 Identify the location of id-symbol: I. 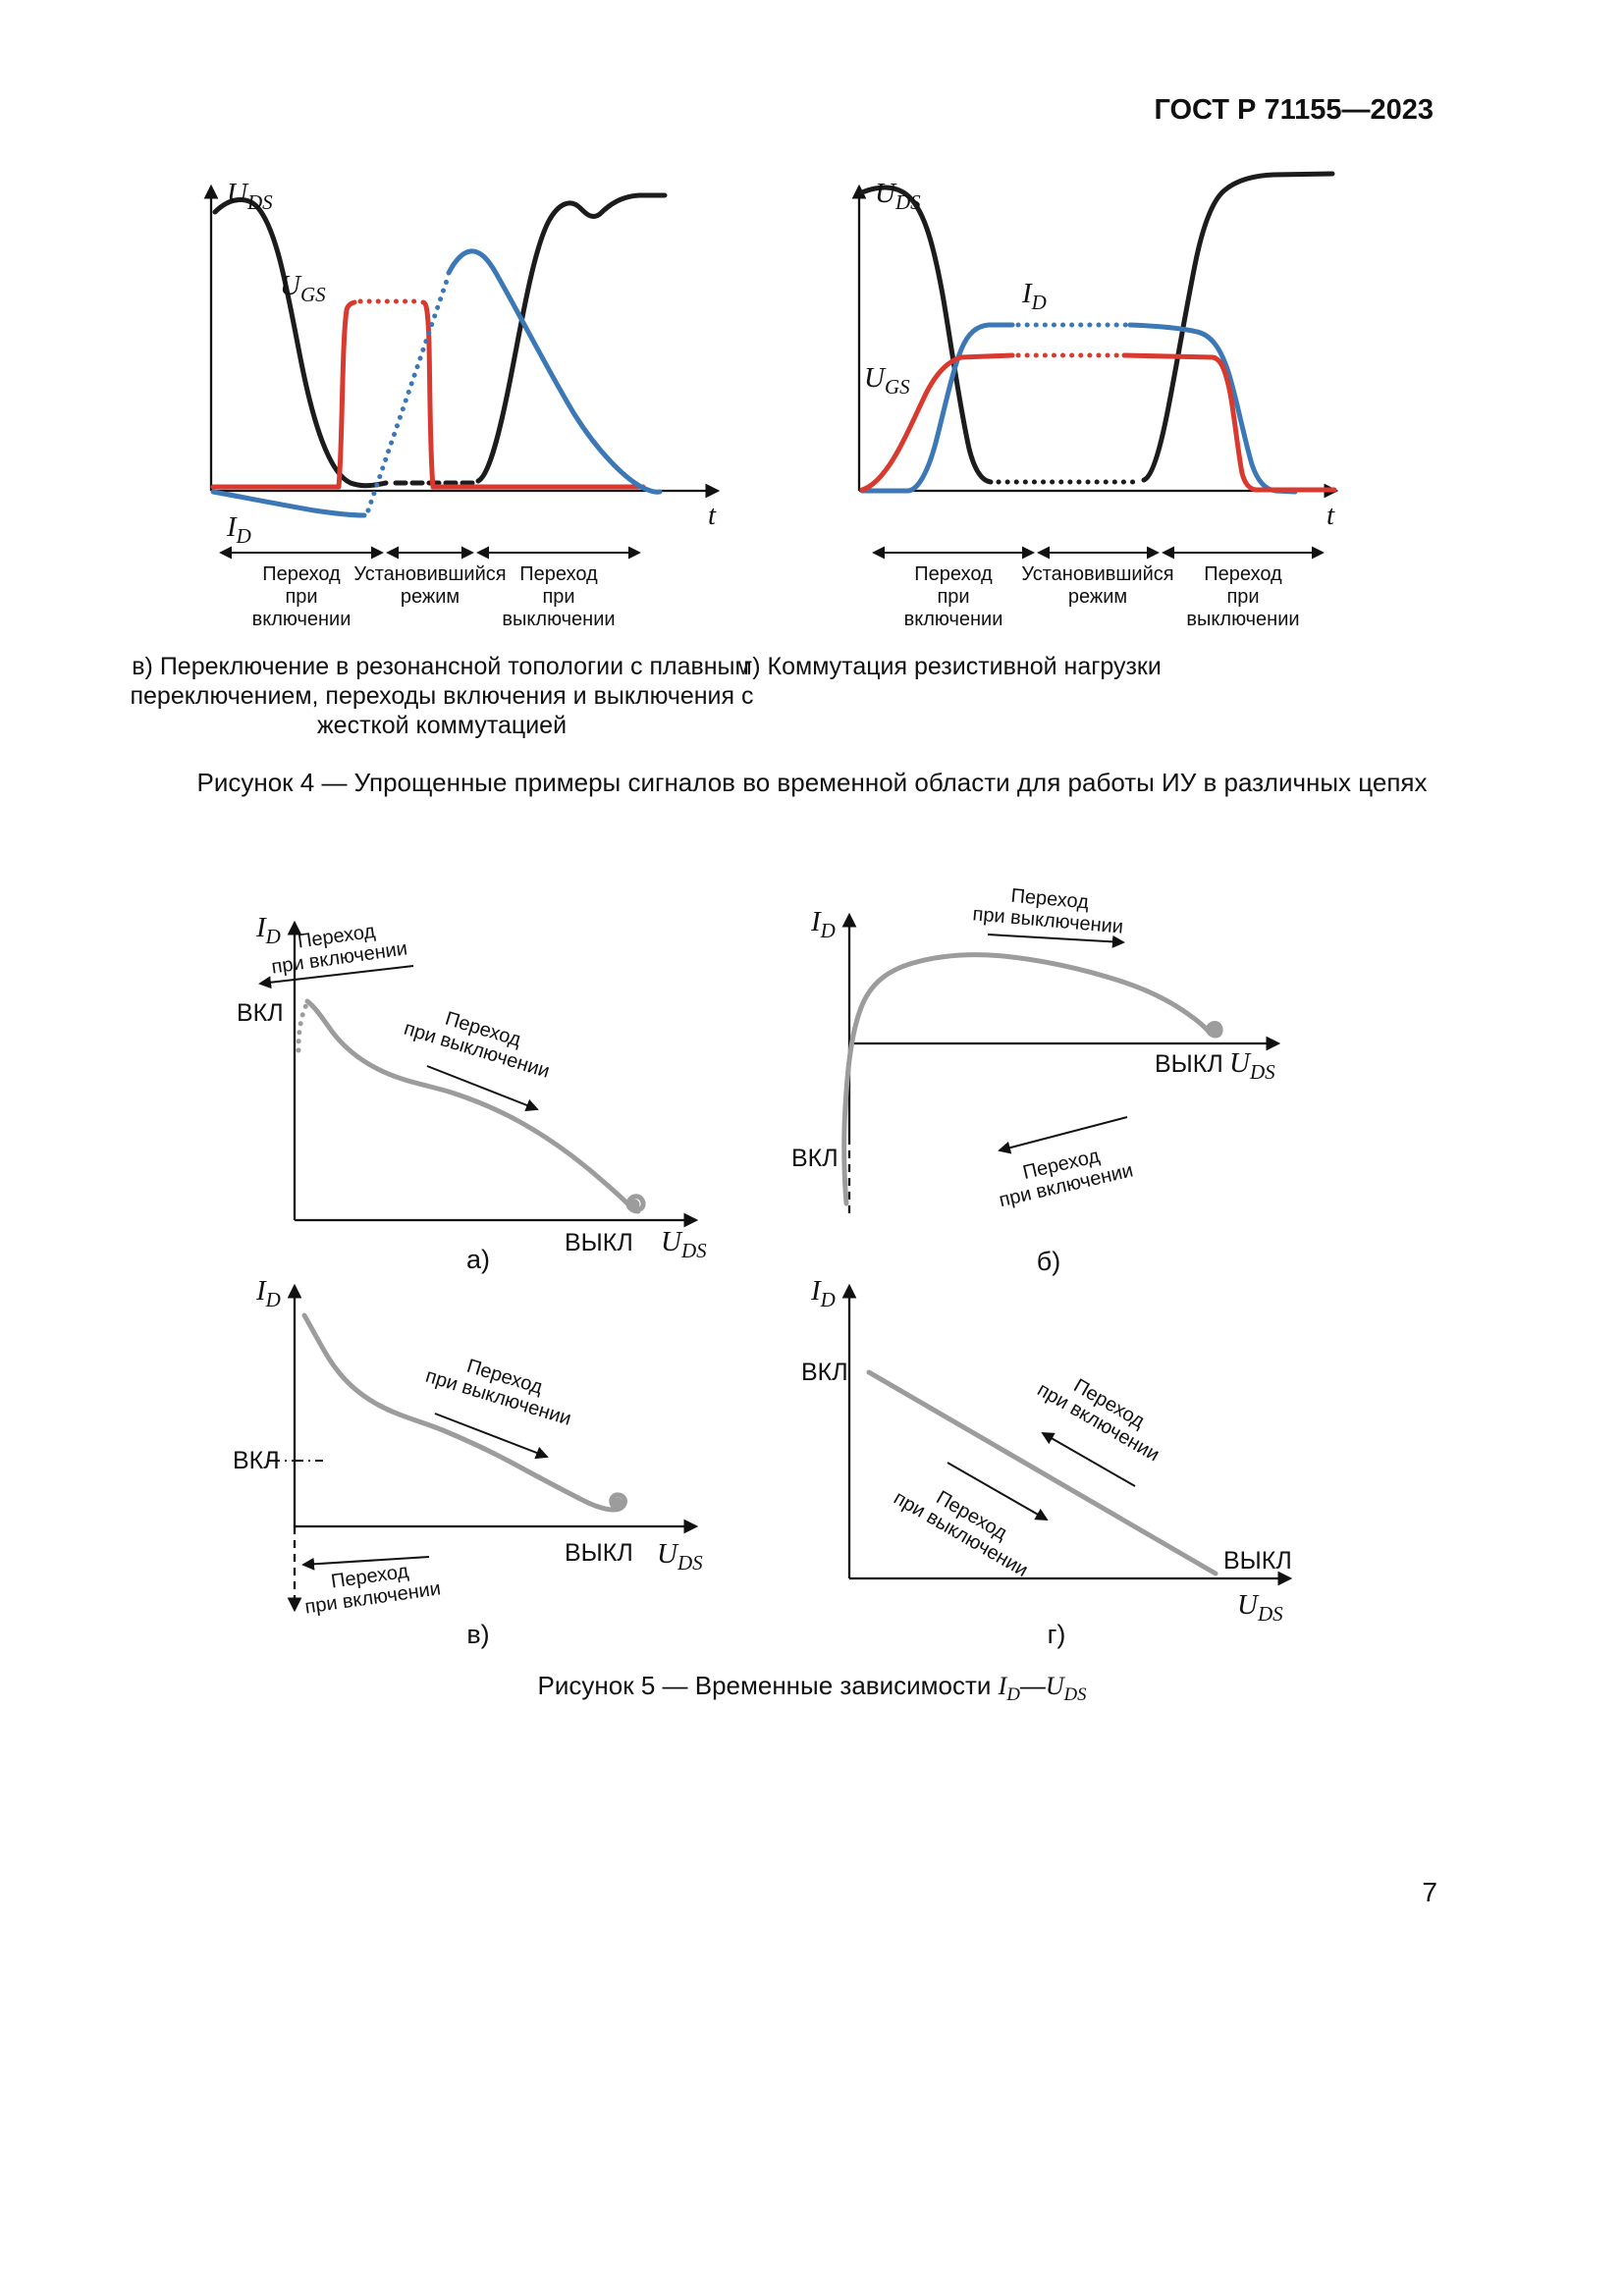
(1002, 1686).